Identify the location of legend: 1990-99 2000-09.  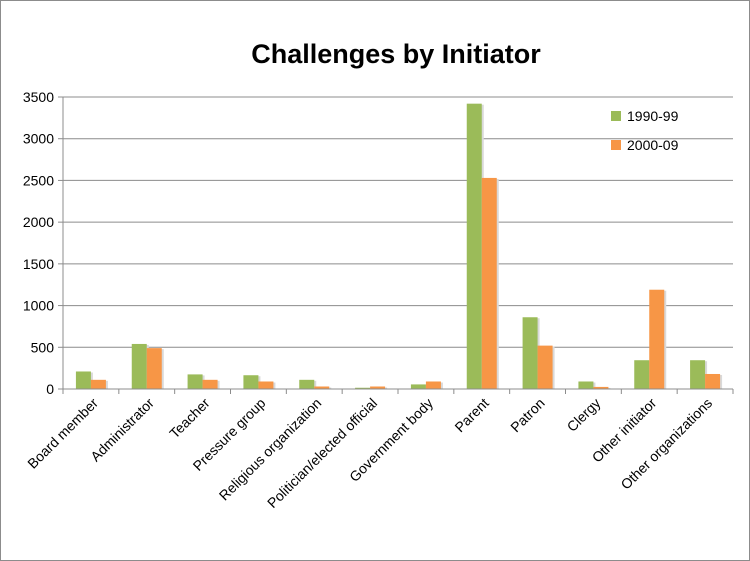
(645, 130).